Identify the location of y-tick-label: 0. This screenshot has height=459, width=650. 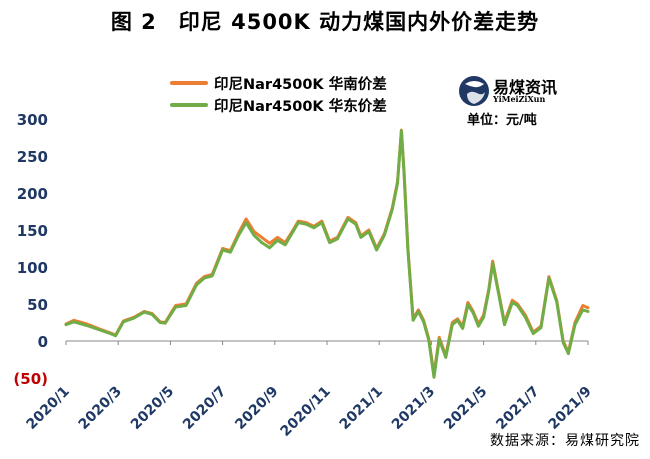
(43, 342).